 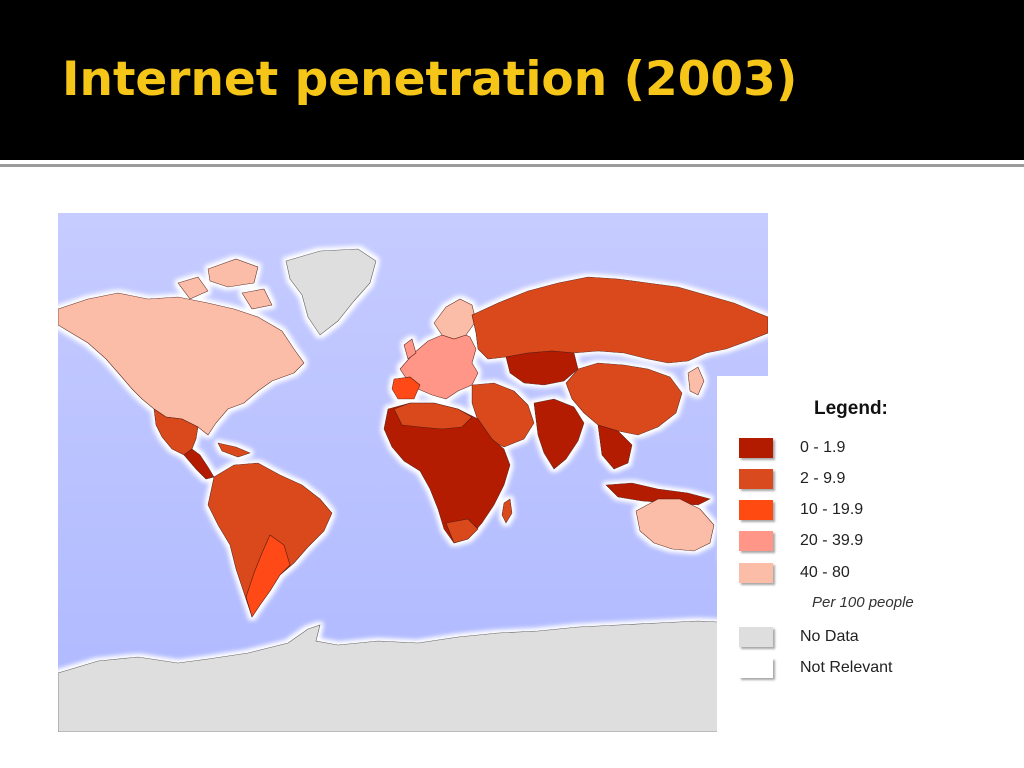 I want to click on japan, so click(x=696, y=381).